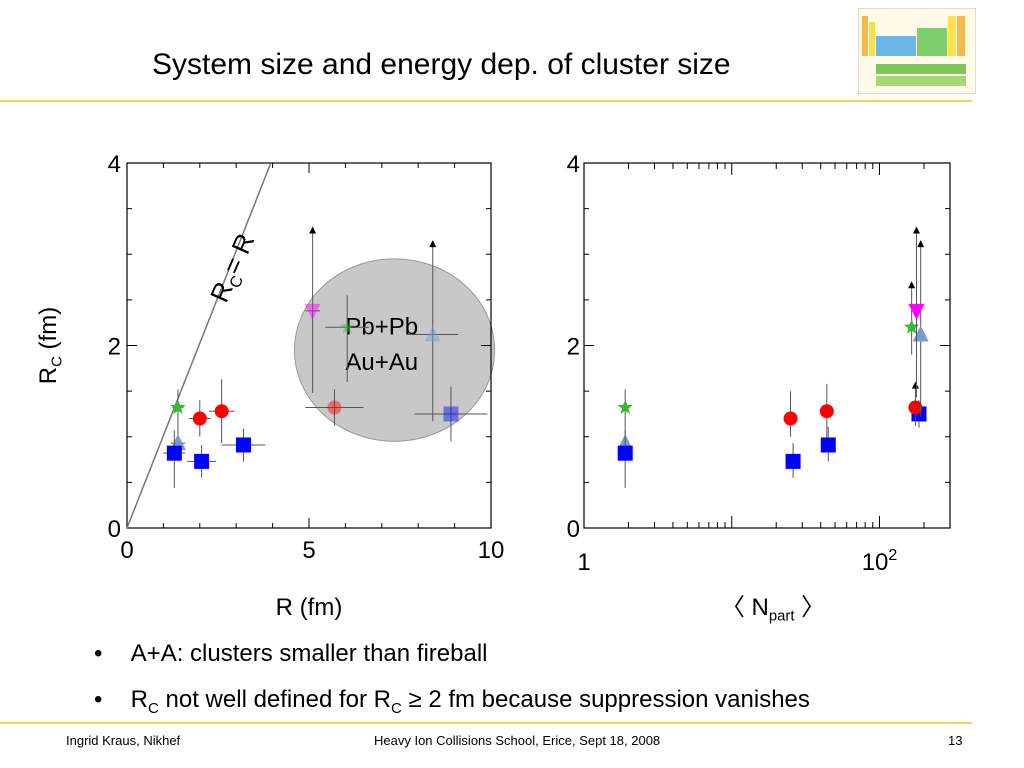  I want to click on right-y-tick-label: 0, so click(573, 529).